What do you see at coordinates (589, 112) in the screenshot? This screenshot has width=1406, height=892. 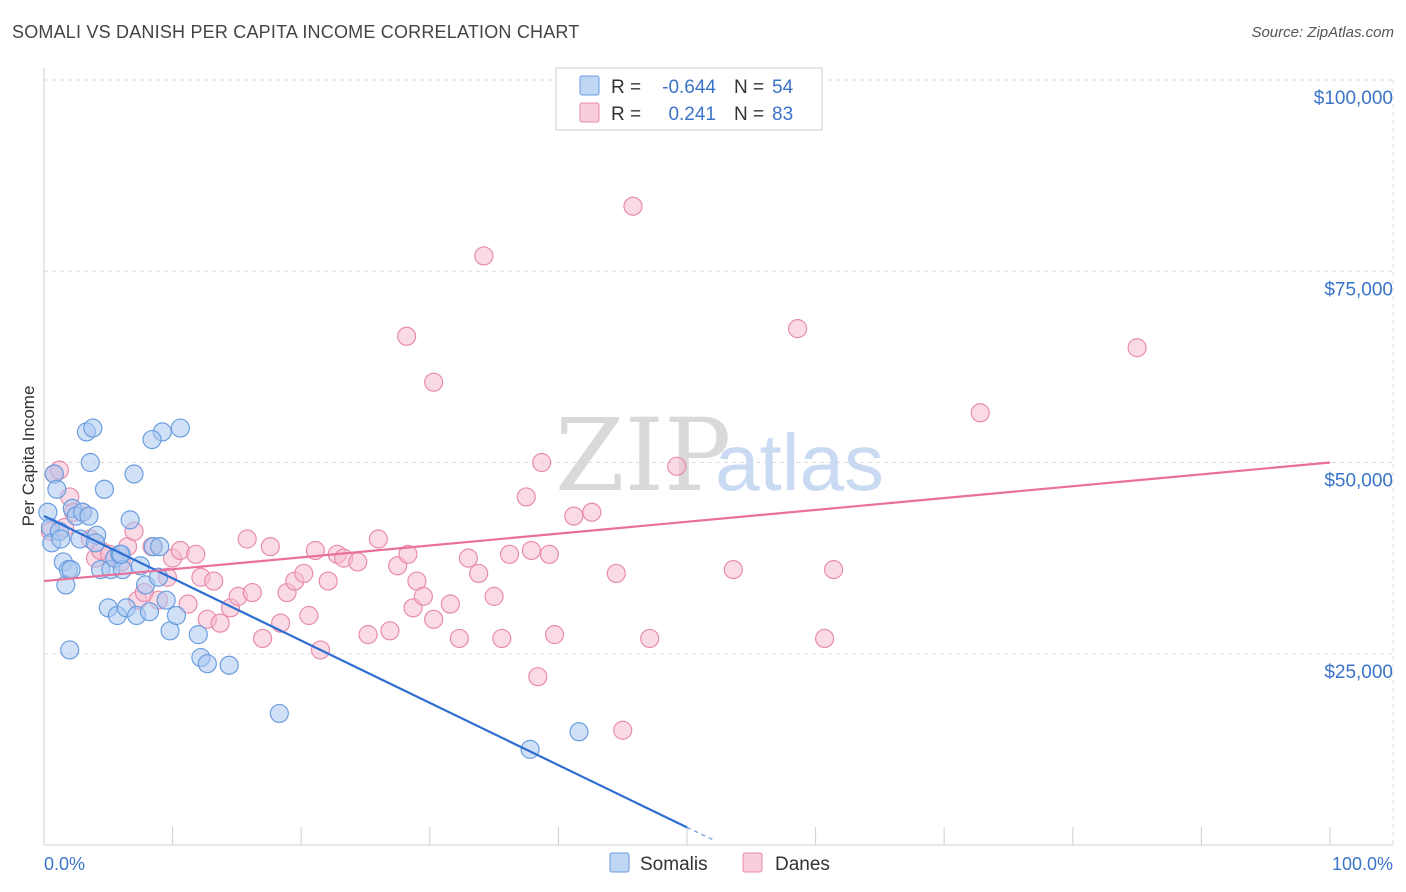 I see `legend-swatch-danes` at bounding box center [589, 112].